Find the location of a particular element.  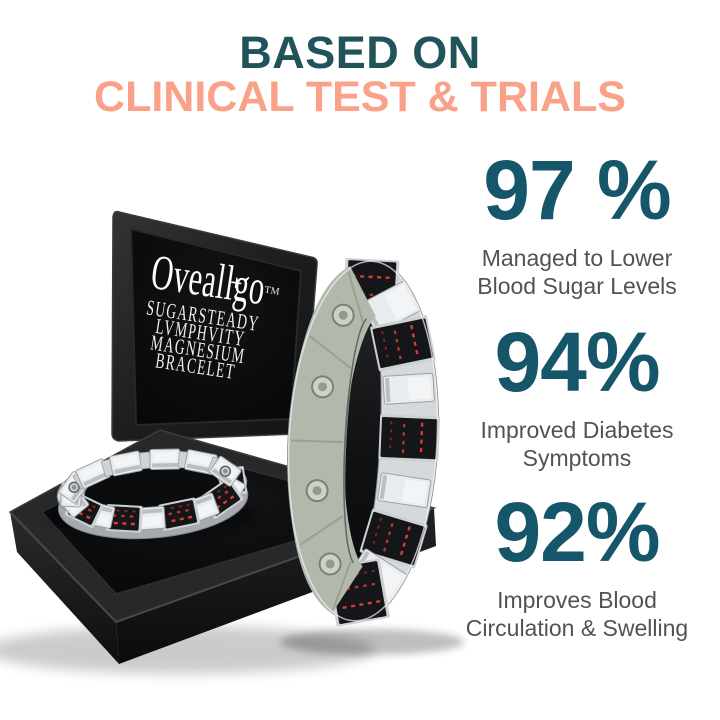

stat-label: Improved Diabetes Symptoms is located at coordinates (577, 444).